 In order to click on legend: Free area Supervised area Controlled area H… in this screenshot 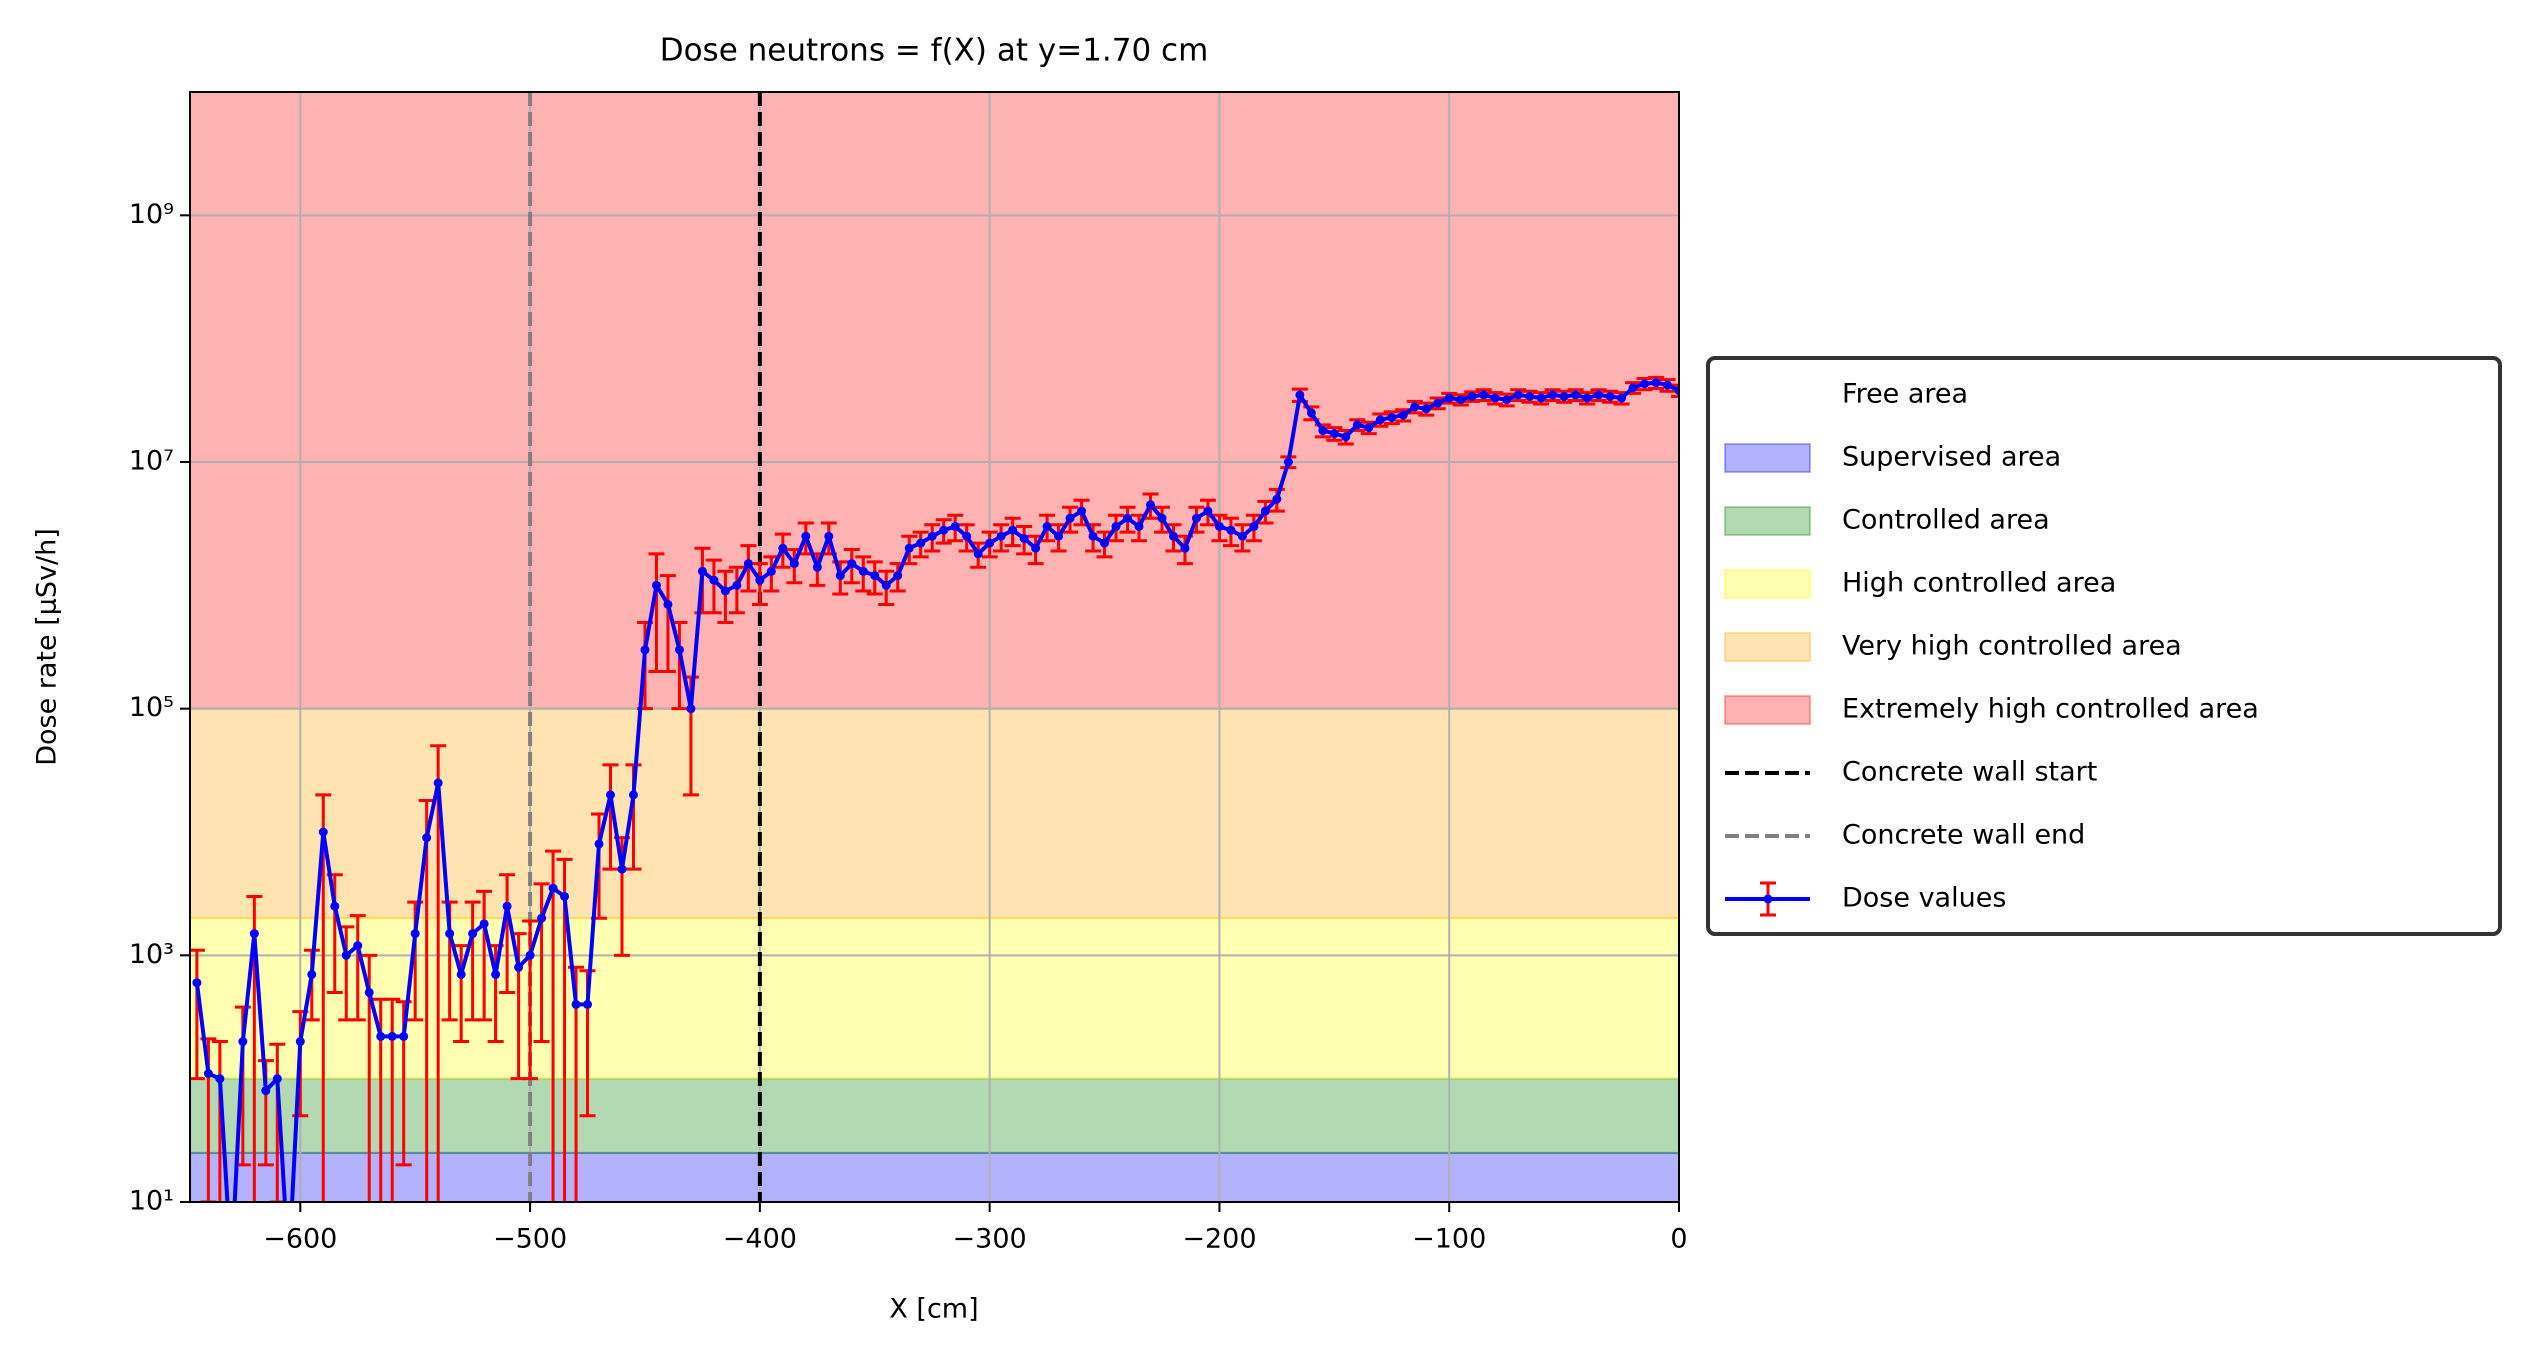, I will do `click(2104, 646)`.